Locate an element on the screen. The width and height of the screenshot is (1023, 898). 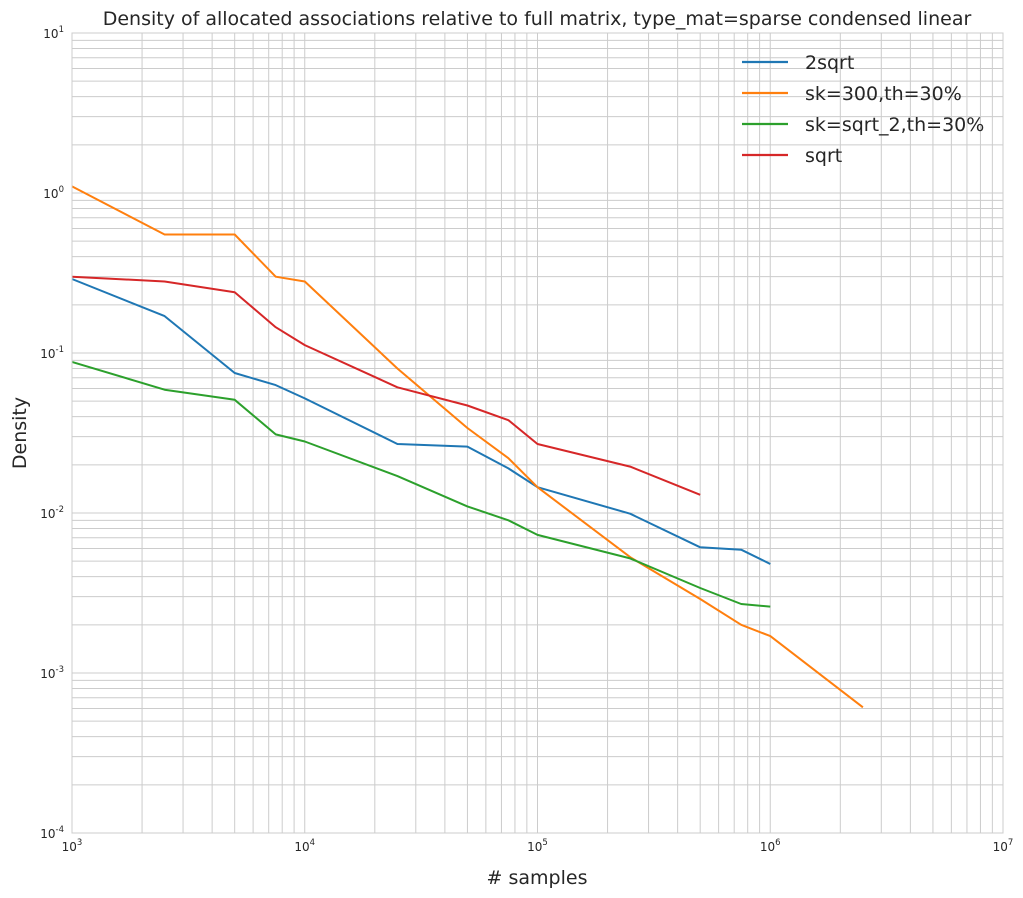
x-tick-label: 10⁴ is located at coordinates (304, 846).